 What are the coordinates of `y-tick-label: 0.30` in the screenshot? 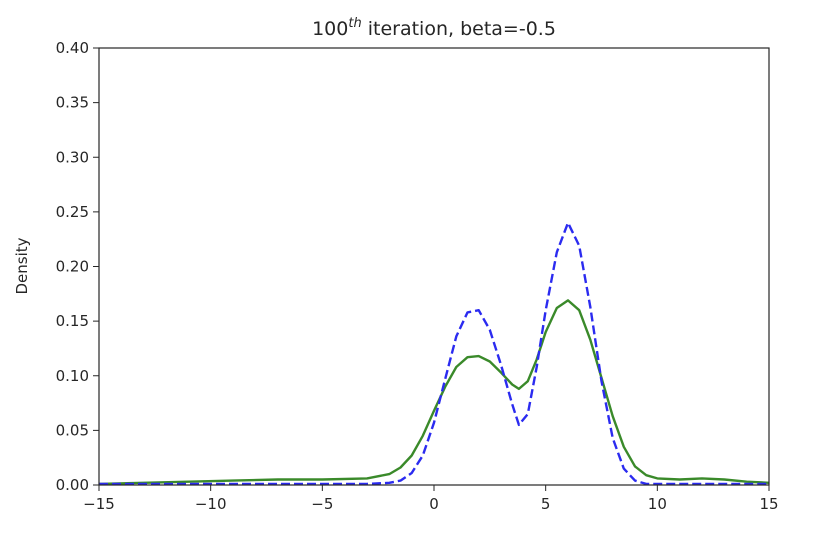 It's located at (72, 157).